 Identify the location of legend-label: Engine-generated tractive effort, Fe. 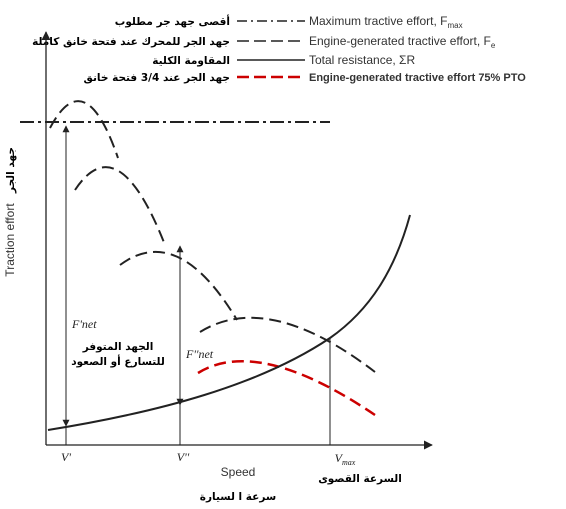
(402, 42).